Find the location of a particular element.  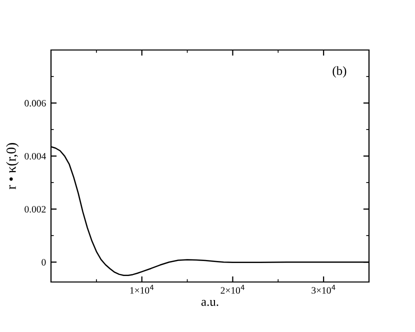

x-tick-label: 2×10$^{4}$ is located at coordinates (232, 289).